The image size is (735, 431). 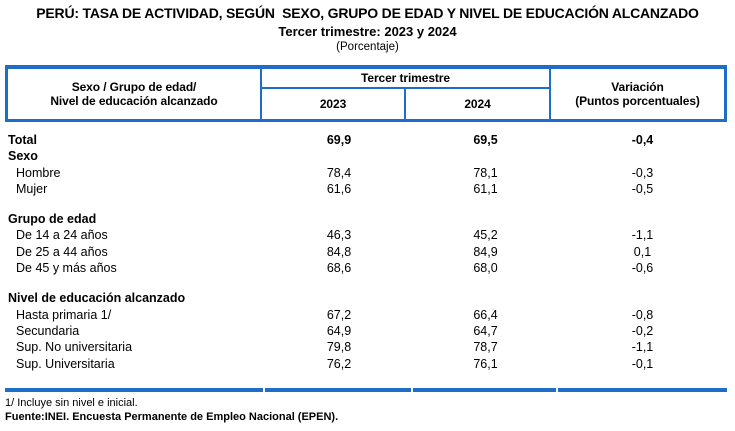 What do you see at coordinates (485, 235) in the screenshot?
I see `value-2024: 45,2` at bounding box center [485, 235].